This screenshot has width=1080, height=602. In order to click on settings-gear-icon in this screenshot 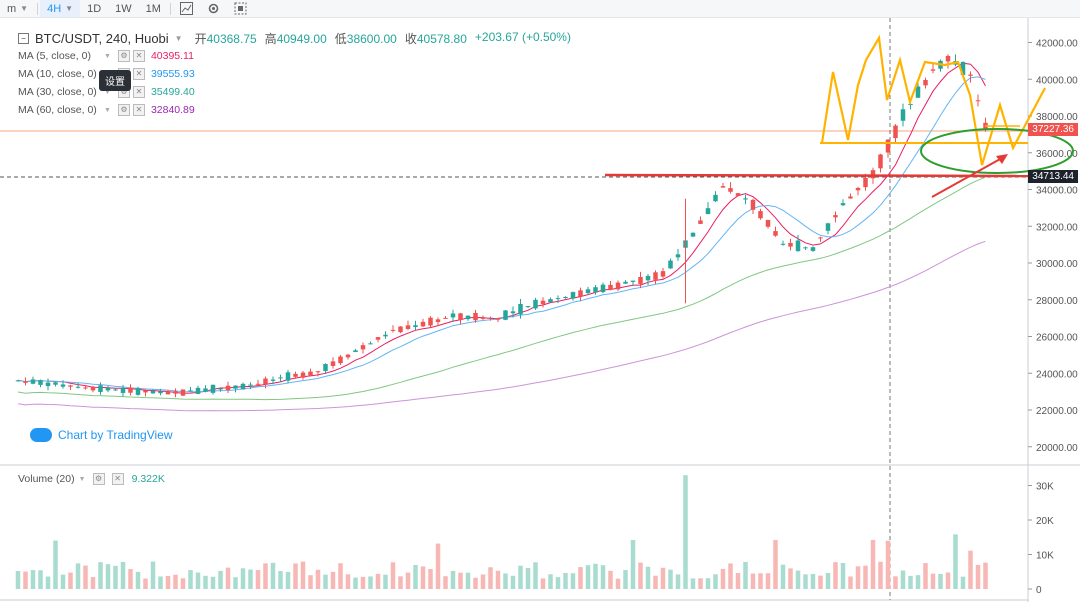, I will do `click(213, 8)`.